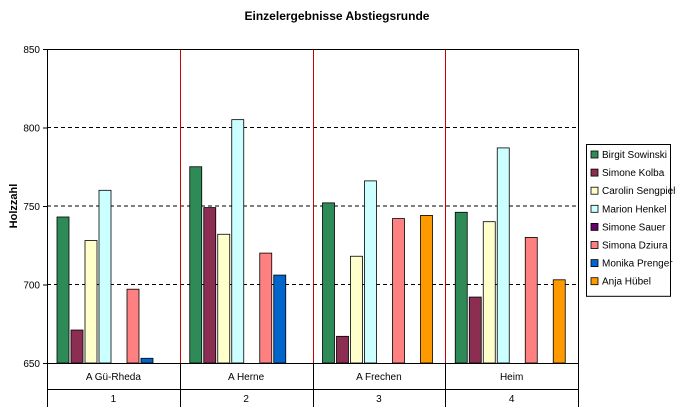 The height and width of the screenshot is (407, 675). What do you see at coordinates (14, 206) in the screenshot?
I see `y-axis-title: Holzzahl` at bounding box center [14, 206].